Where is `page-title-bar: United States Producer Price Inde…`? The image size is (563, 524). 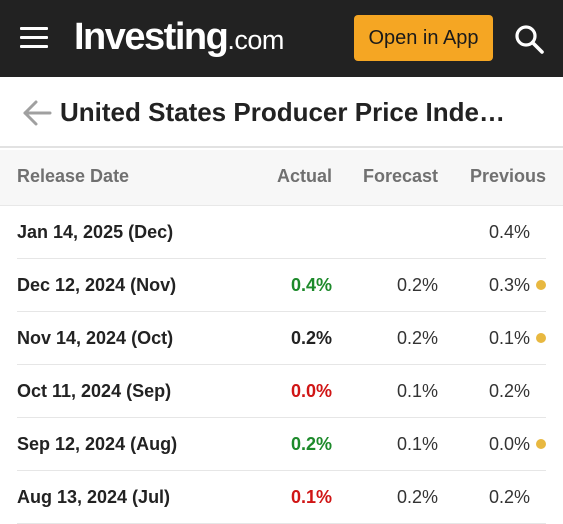
page-title-bar: United States Producer Price Inde… is located at coordinates (281, 112).